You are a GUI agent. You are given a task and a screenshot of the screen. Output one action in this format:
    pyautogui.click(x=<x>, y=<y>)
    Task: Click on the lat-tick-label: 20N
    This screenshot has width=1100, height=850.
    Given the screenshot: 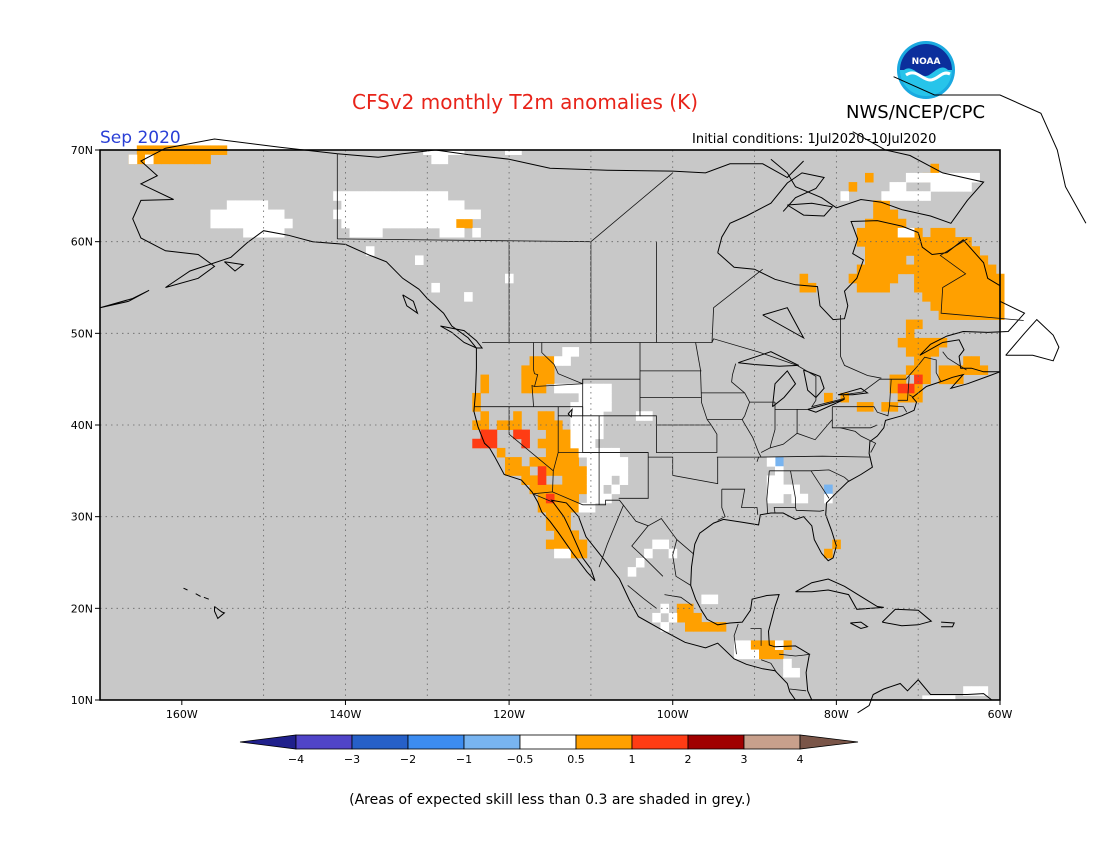 What is the action you would take?
    pyautogui.click(x=82, y=608)
    